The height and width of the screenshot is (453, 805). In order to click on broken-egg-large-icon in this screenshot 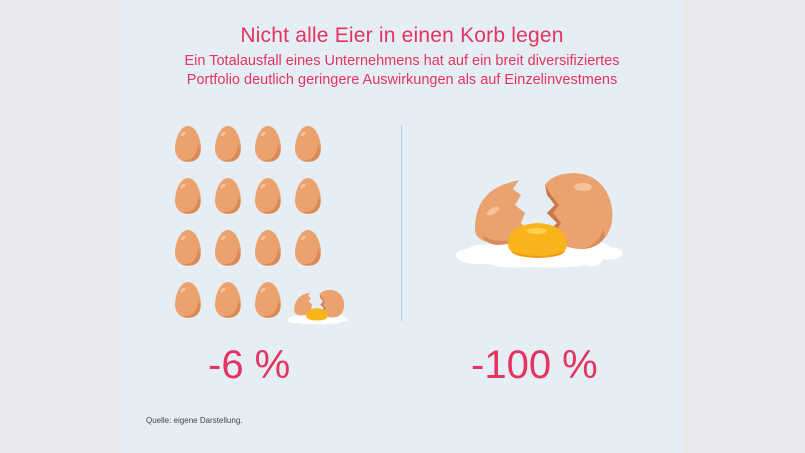, I will do `click(540, 222)`.